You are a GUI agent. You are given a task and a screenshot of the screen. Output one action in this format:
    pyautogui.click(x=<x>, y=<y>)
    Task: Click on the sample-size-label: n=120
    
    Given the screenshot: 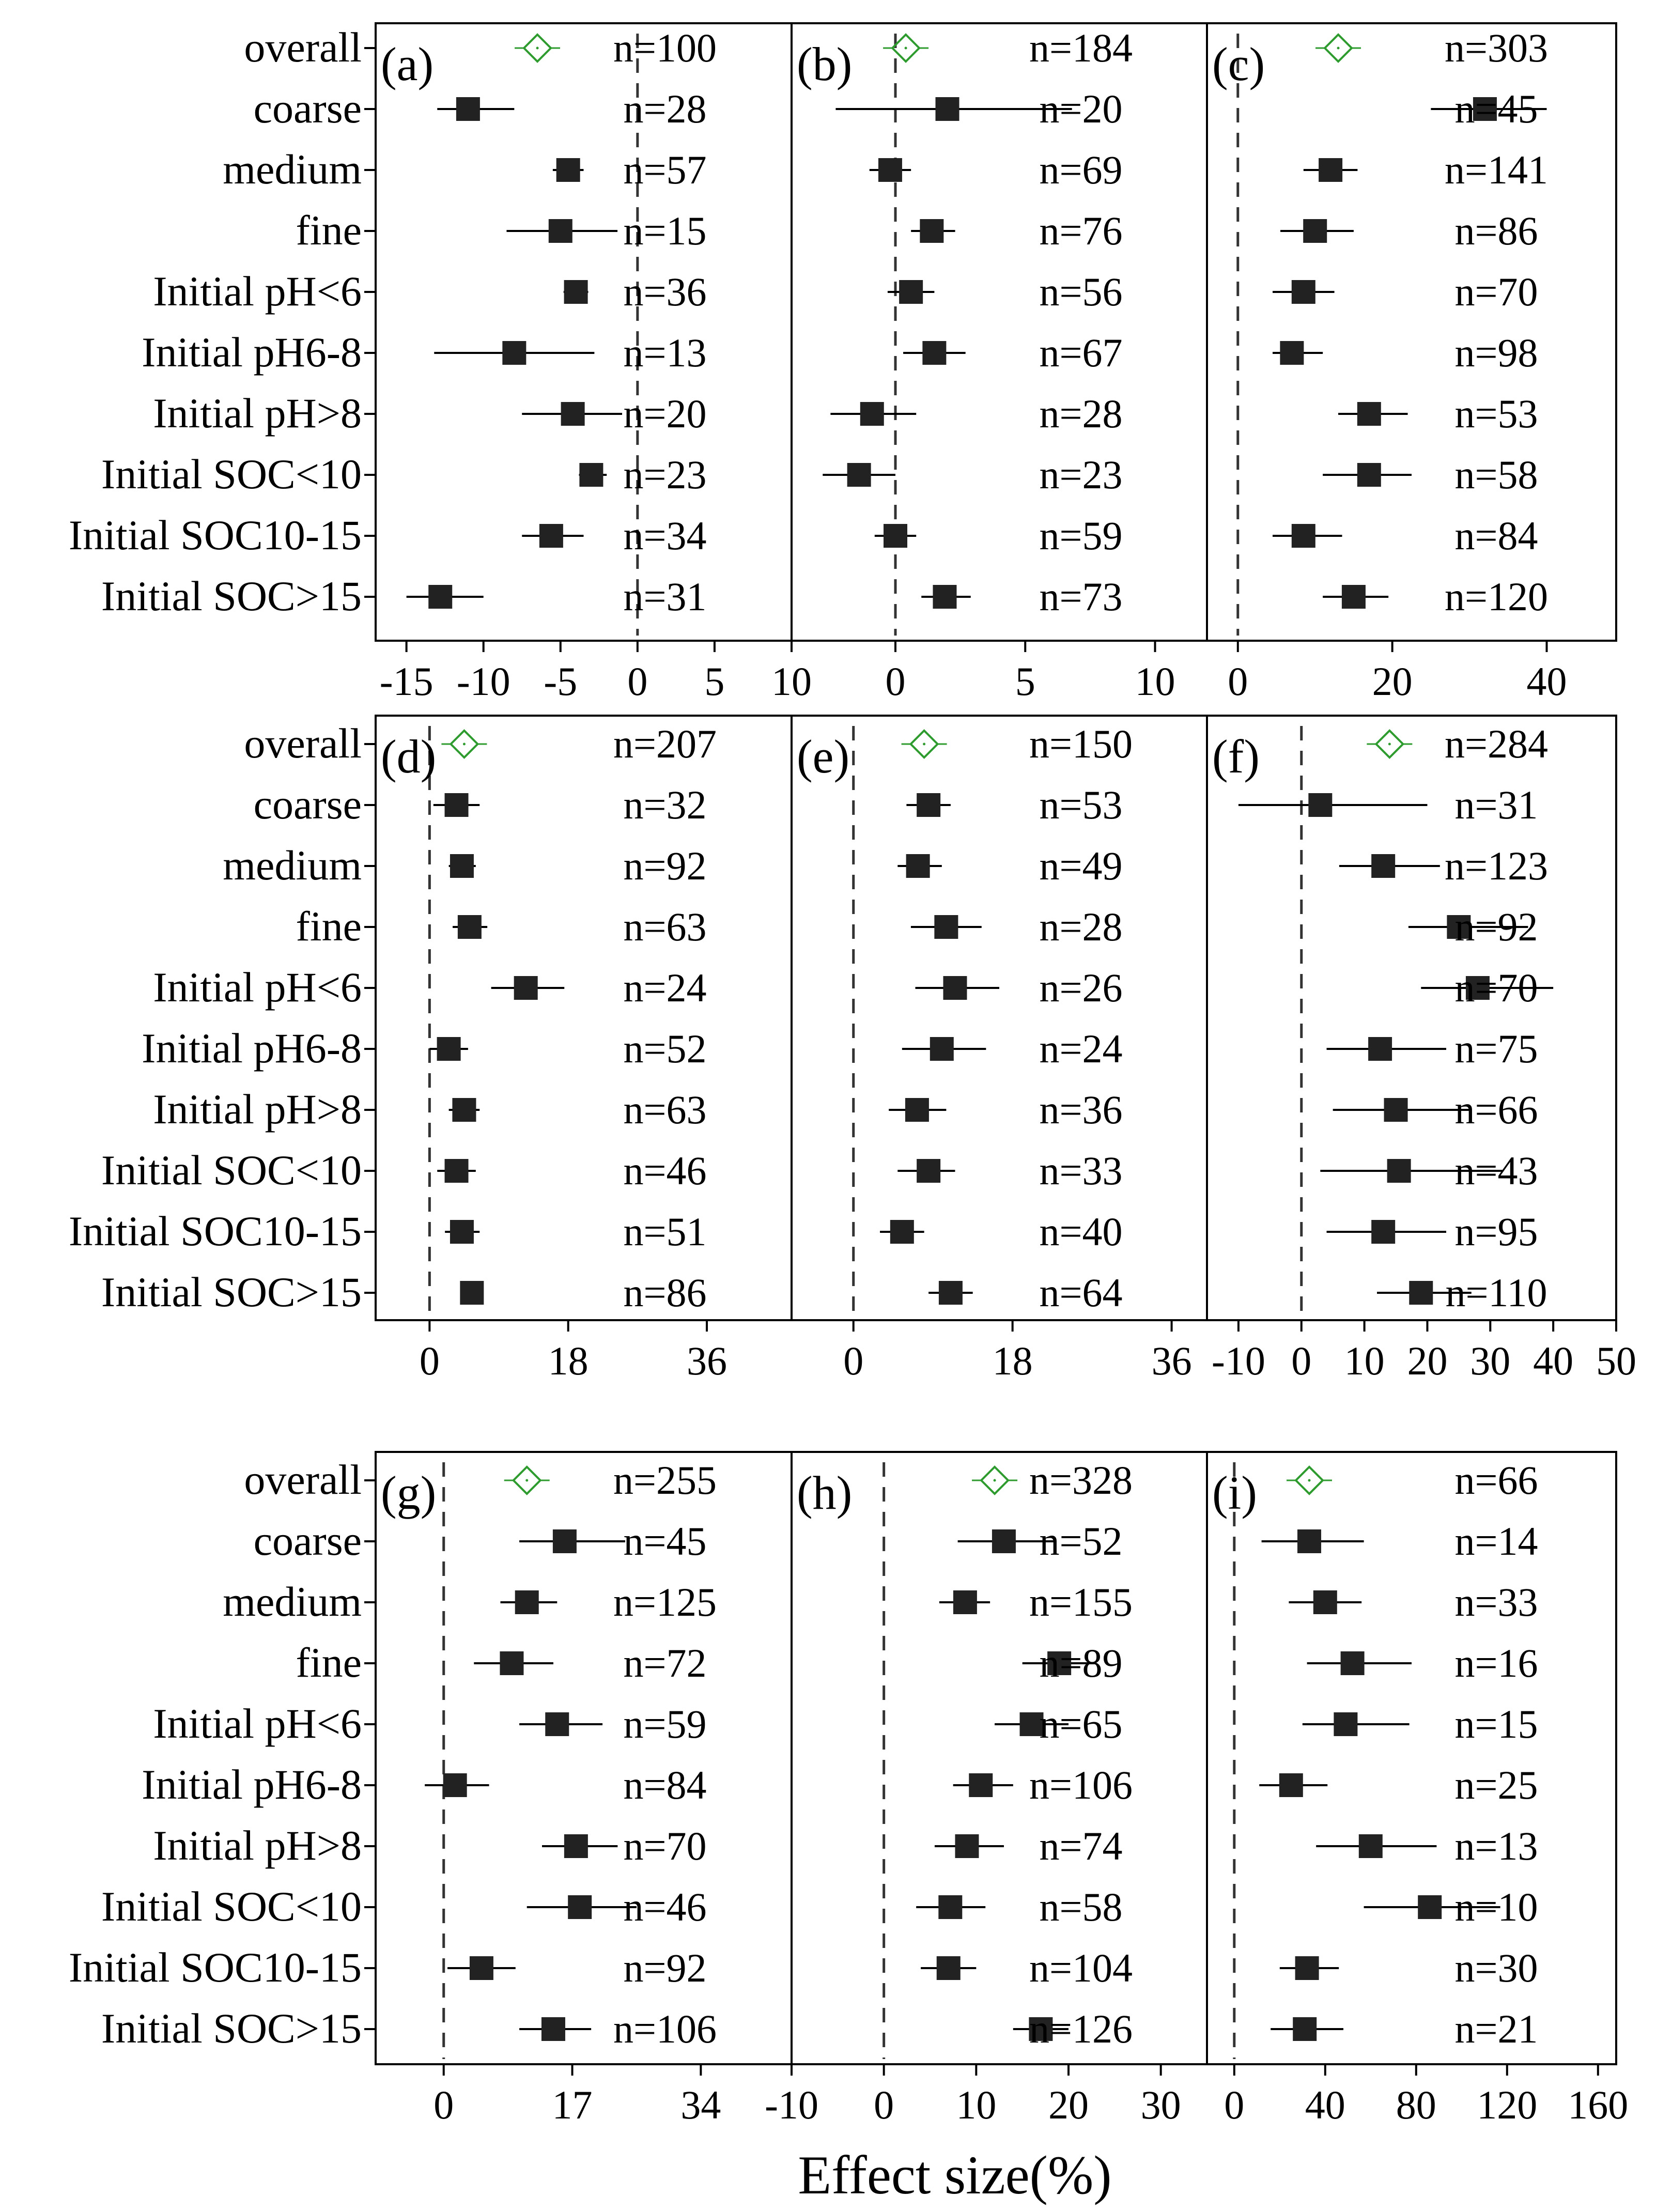 What is the action you would take?
    pyautogui.click(x=1496, y=596)
    